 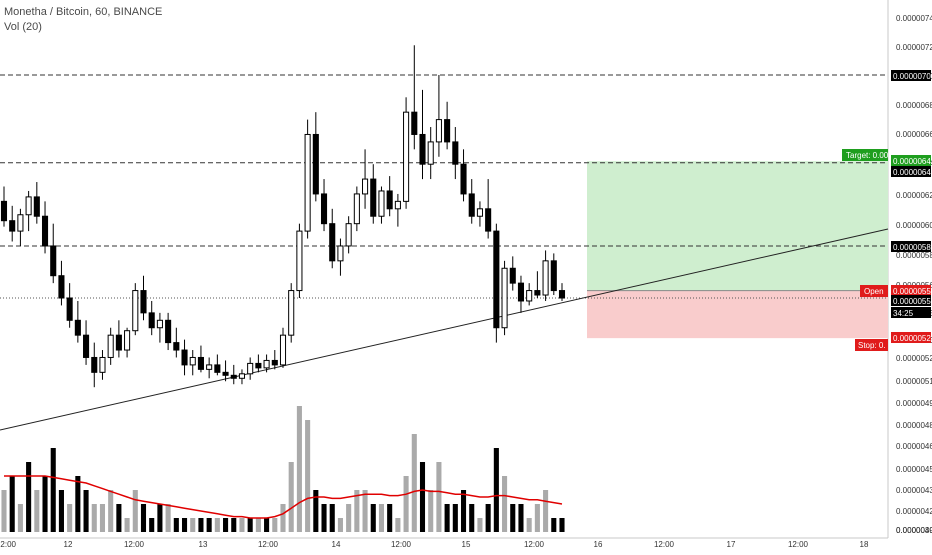 I want to click on price-tag-label: 0.00000642, so click(x=912, y=161).